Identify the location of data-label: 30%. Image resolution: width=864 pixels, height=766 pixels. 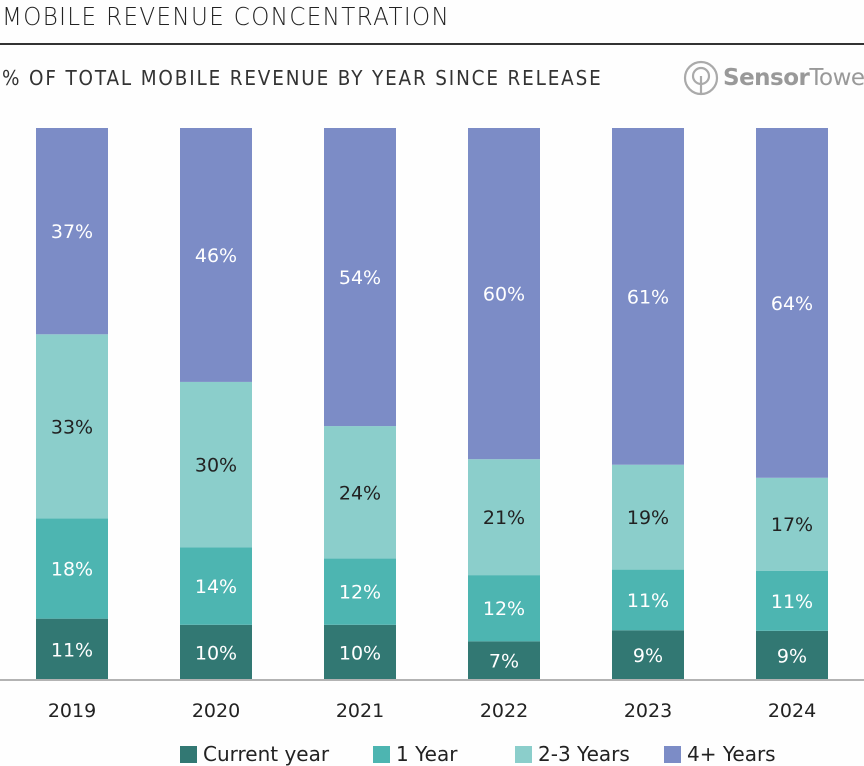
(216, 466).